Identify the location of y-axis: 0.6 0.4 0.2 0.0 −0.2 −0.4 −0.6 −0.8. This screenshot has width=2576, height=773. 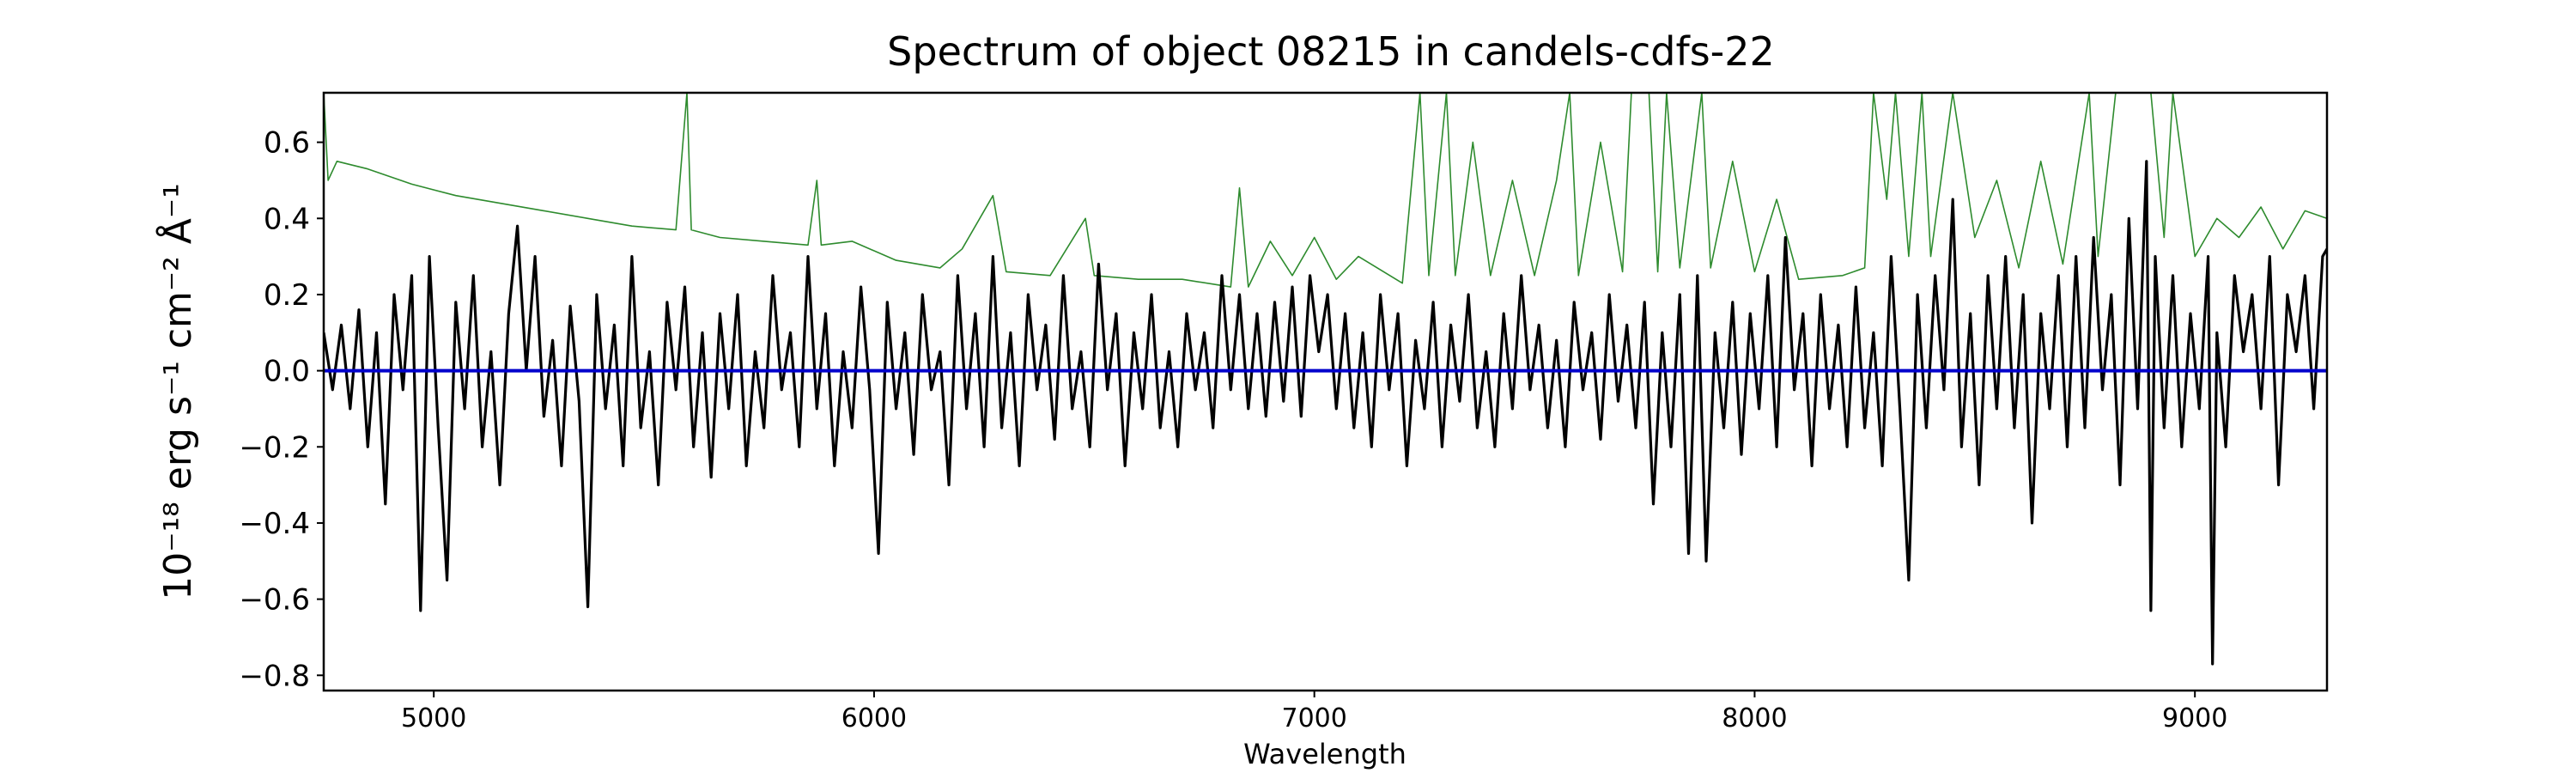
(281, 409).